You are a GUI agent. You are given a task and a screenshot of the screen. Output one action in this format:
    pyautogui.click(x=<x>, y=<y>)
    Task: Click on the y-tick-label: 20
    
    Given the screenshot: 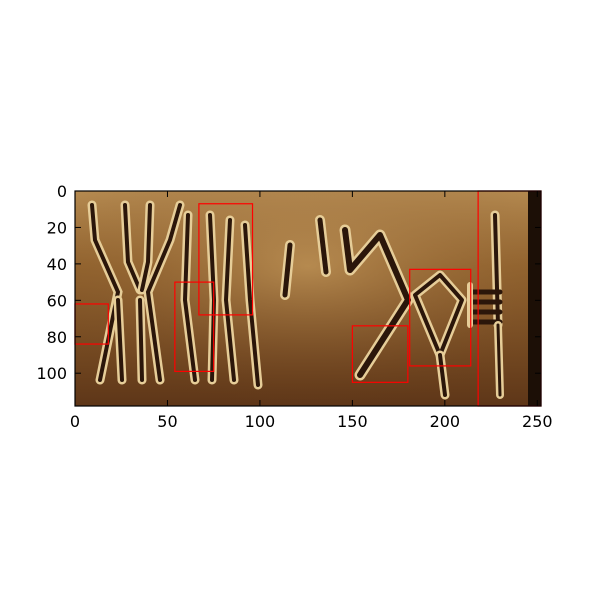 What is the action you would take?
    pyautogui.click(x=57, y=227)
    